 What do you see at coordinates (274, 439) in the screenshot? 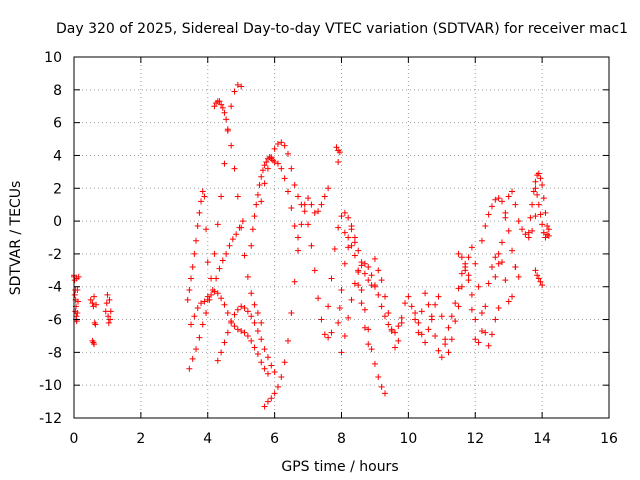
I see `x-tick-label: 6` at bounding box center [274, 439].